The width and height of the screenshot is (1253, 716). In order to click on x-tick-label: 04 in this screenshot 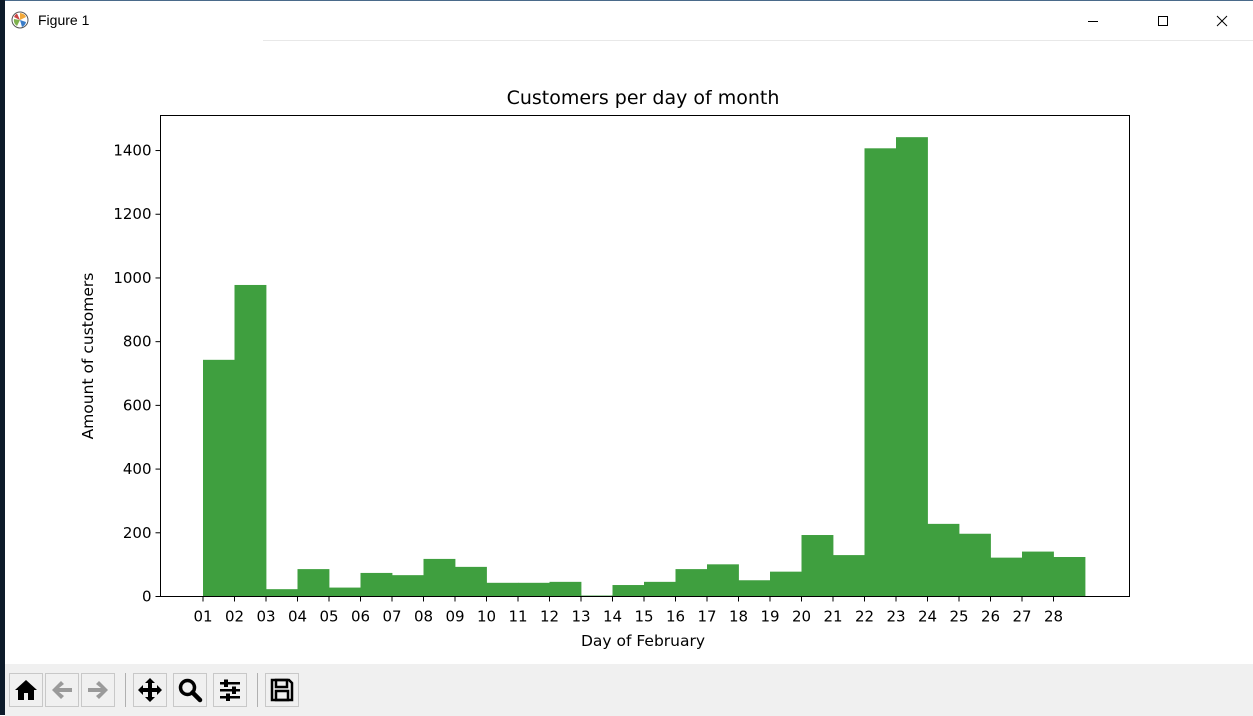, I will do `click(297, 617)`.